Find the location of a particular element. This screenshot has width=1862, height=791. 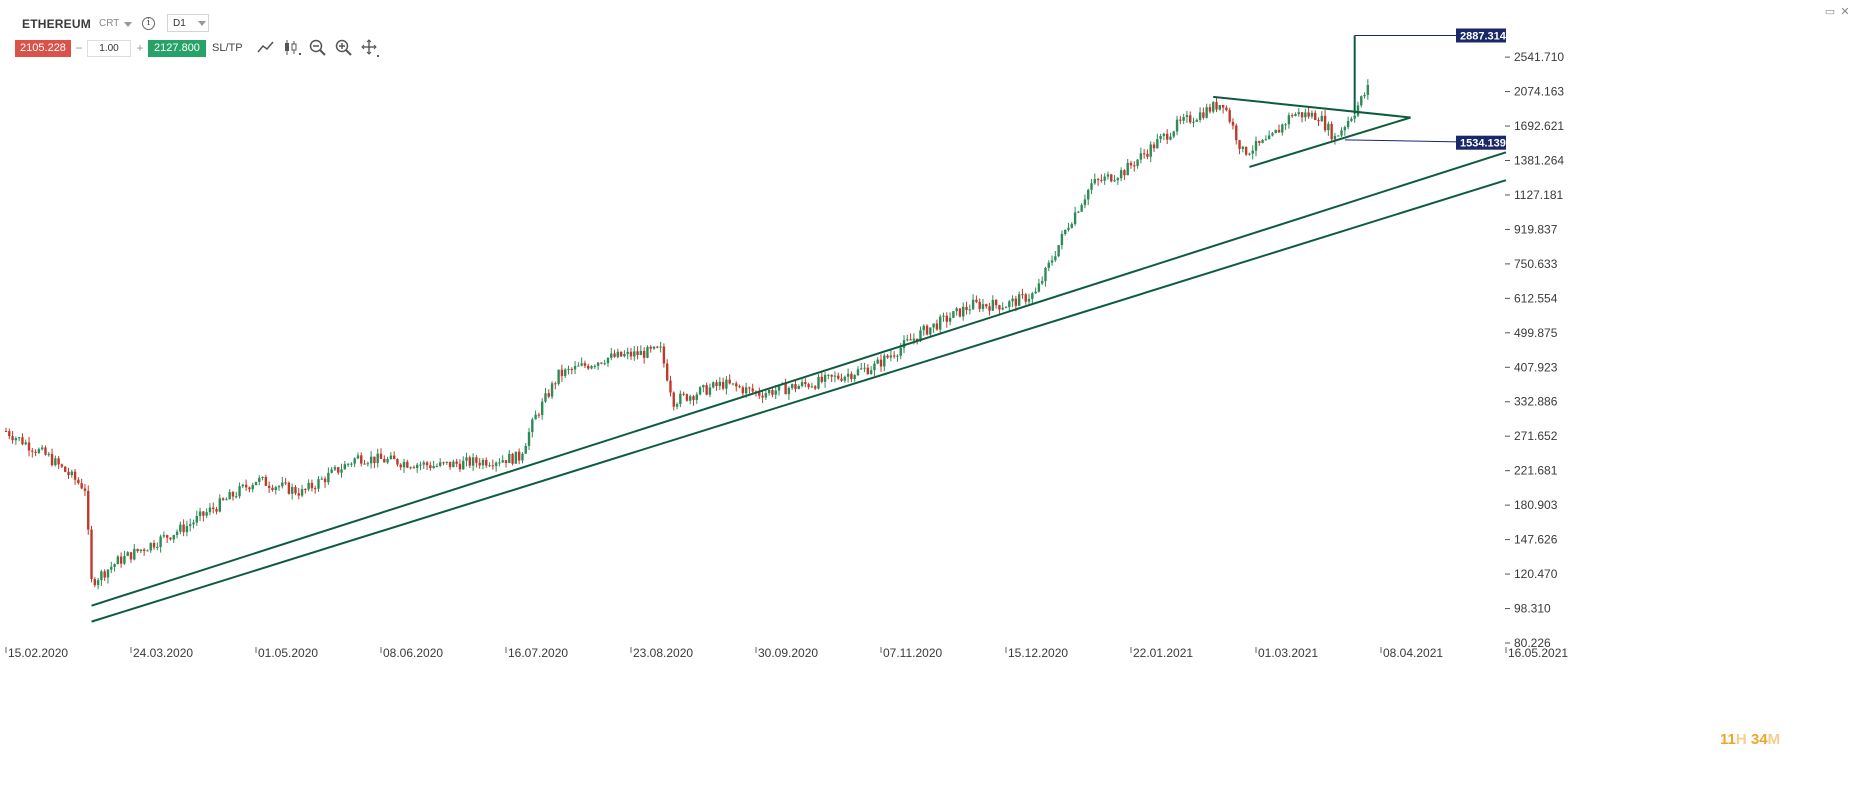

move-icon is located at coordinates (370, 48).